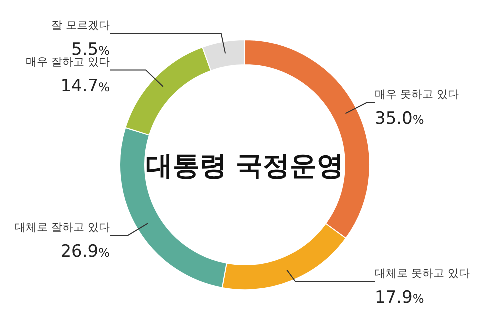 Image resolution: width=490 pixels, height=320 pixels. What do you see at coordinates (422, 273) in the screenshot?
I see `slice-label: 대체로 못하고 있다` at bounding box center [422, 273].